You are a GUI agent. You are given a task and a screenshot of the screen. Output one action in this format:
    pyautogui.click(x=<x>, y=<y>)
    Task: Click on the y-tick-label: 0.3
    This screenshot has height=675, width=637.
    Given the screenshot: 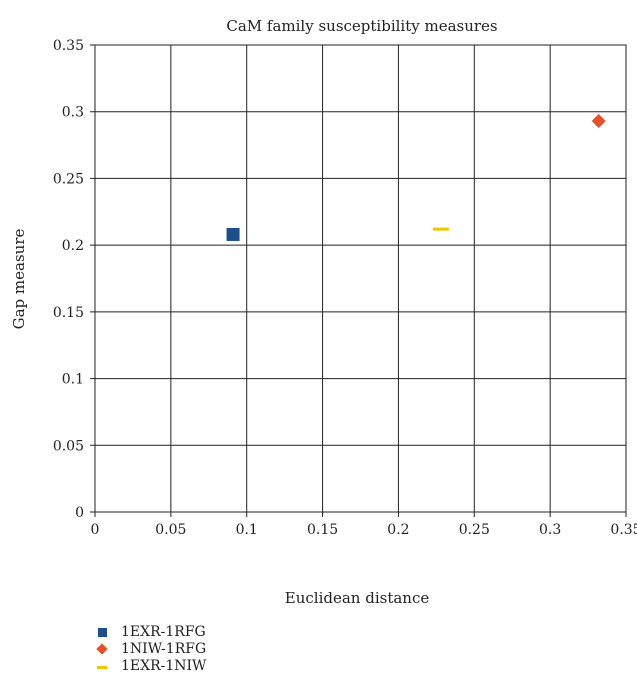 What is the action you would take?
    pyautogui.click(x=73, y=113)
    